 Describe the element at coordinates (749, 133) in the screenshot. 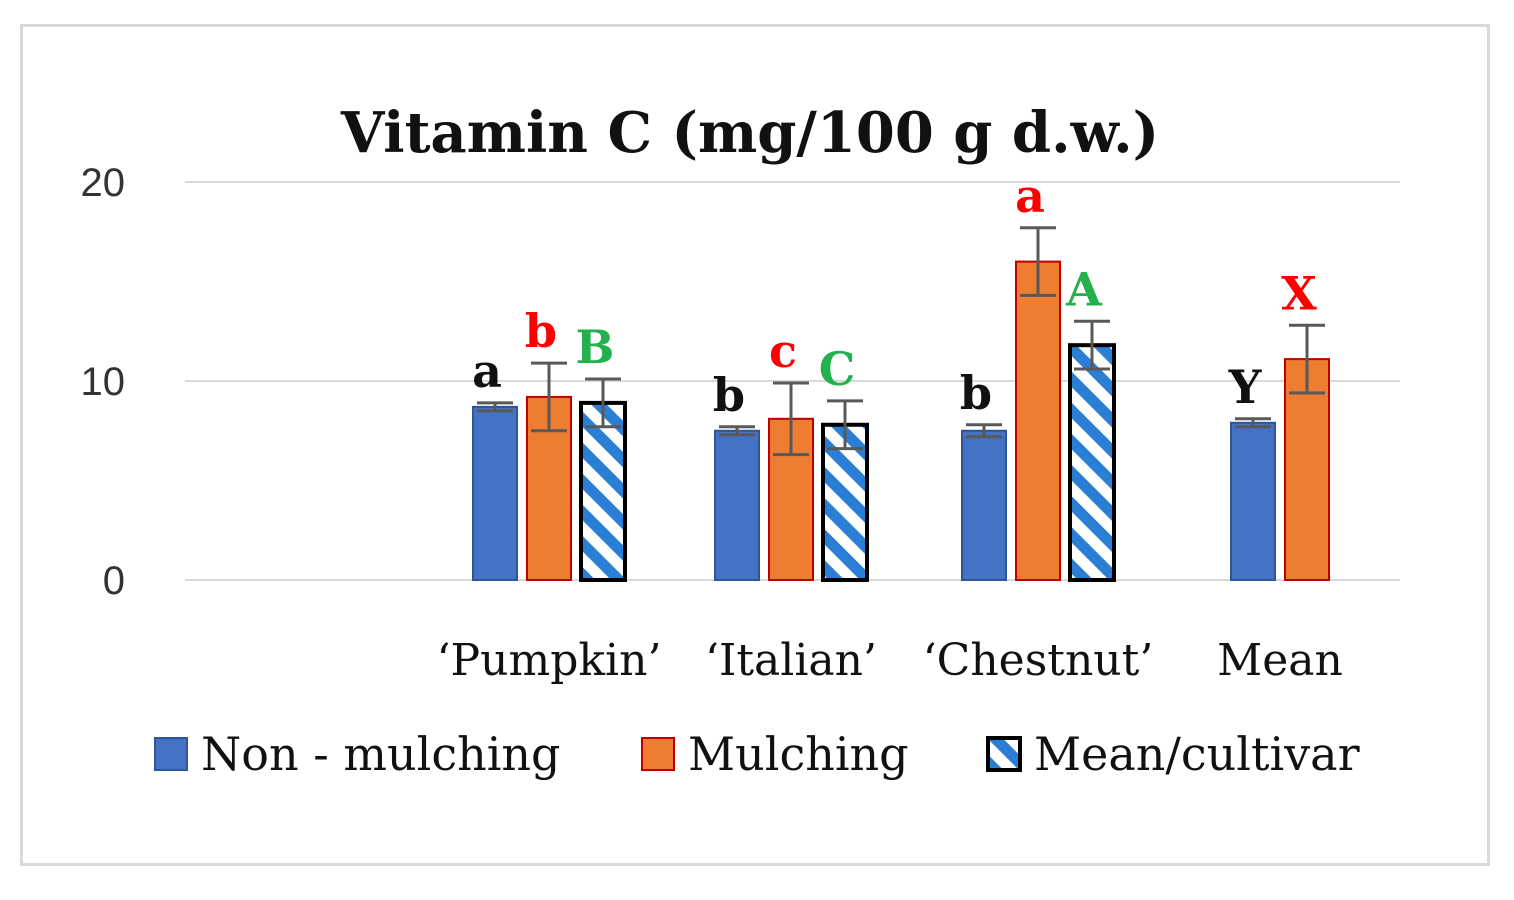

I see `chart-title: Vitamin C (mg/100 g d.w.)` at that location.